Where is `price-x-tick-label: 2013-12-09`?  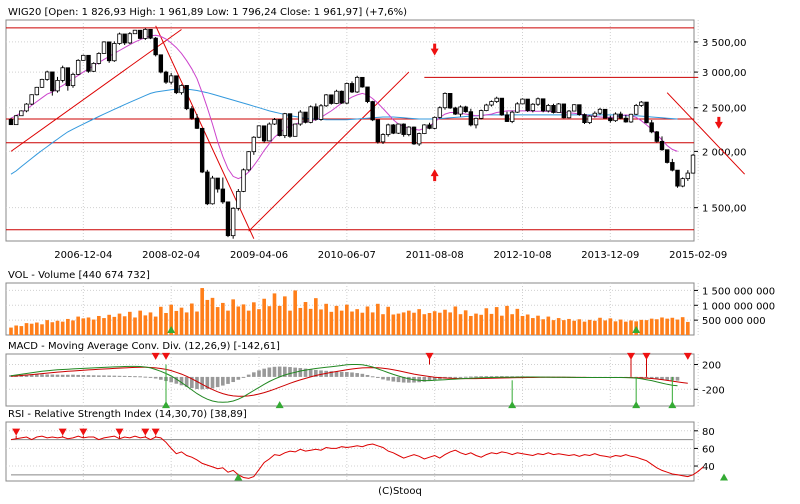
price-x-tick-label: 2013-12-09 is located at coordinates (610, 255).